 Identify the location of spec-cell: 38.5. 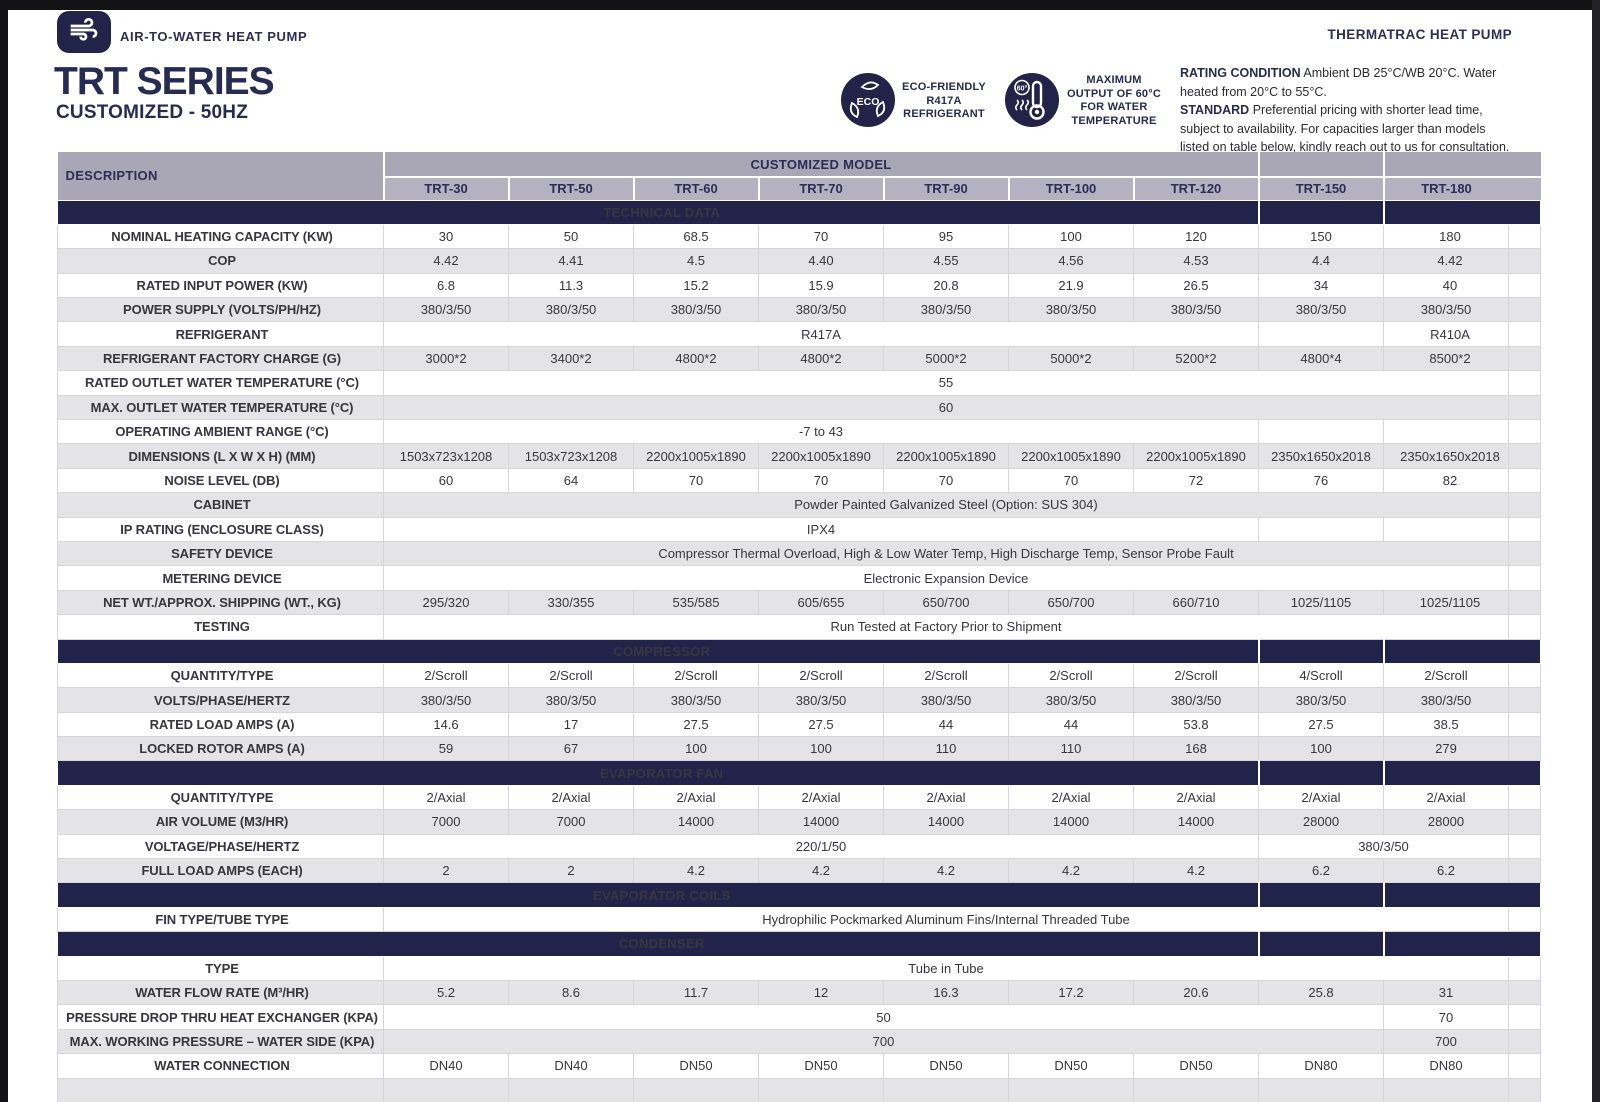
(1446, 724).